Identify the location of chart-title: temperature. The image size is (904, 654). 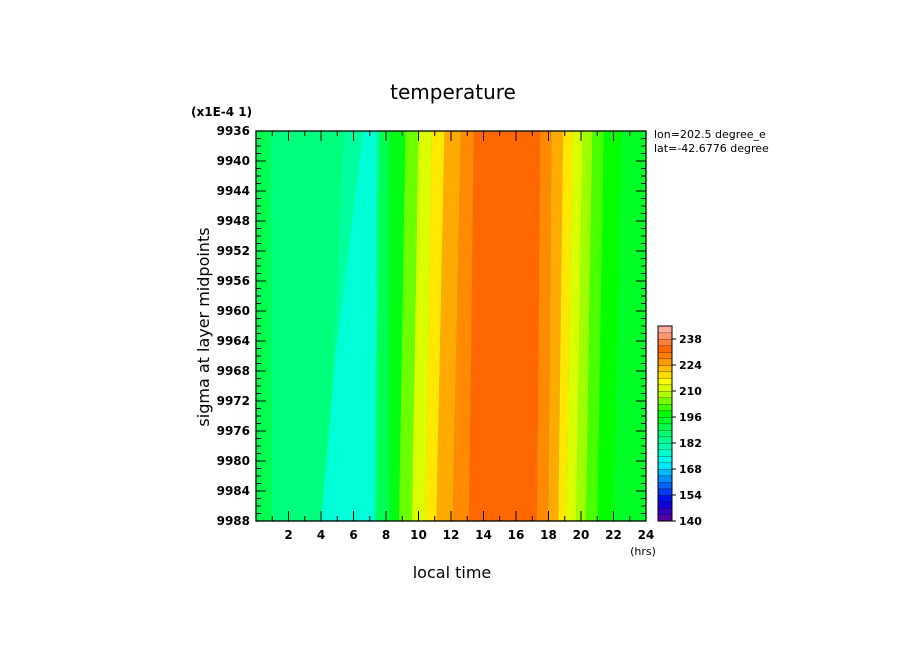
(453, 92).